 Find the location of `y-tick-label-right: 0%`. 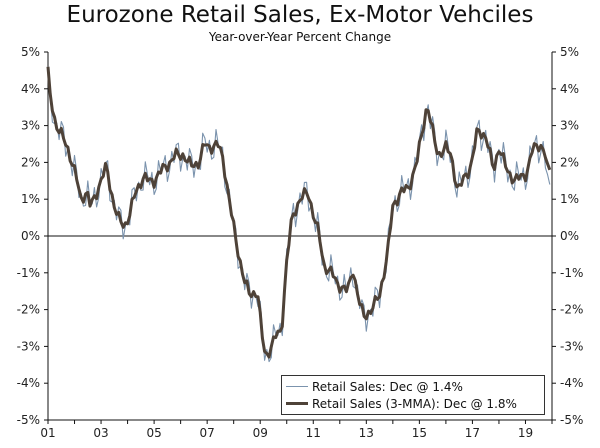

y-tick-label-right: 0% is located at coordinates (569, 236).